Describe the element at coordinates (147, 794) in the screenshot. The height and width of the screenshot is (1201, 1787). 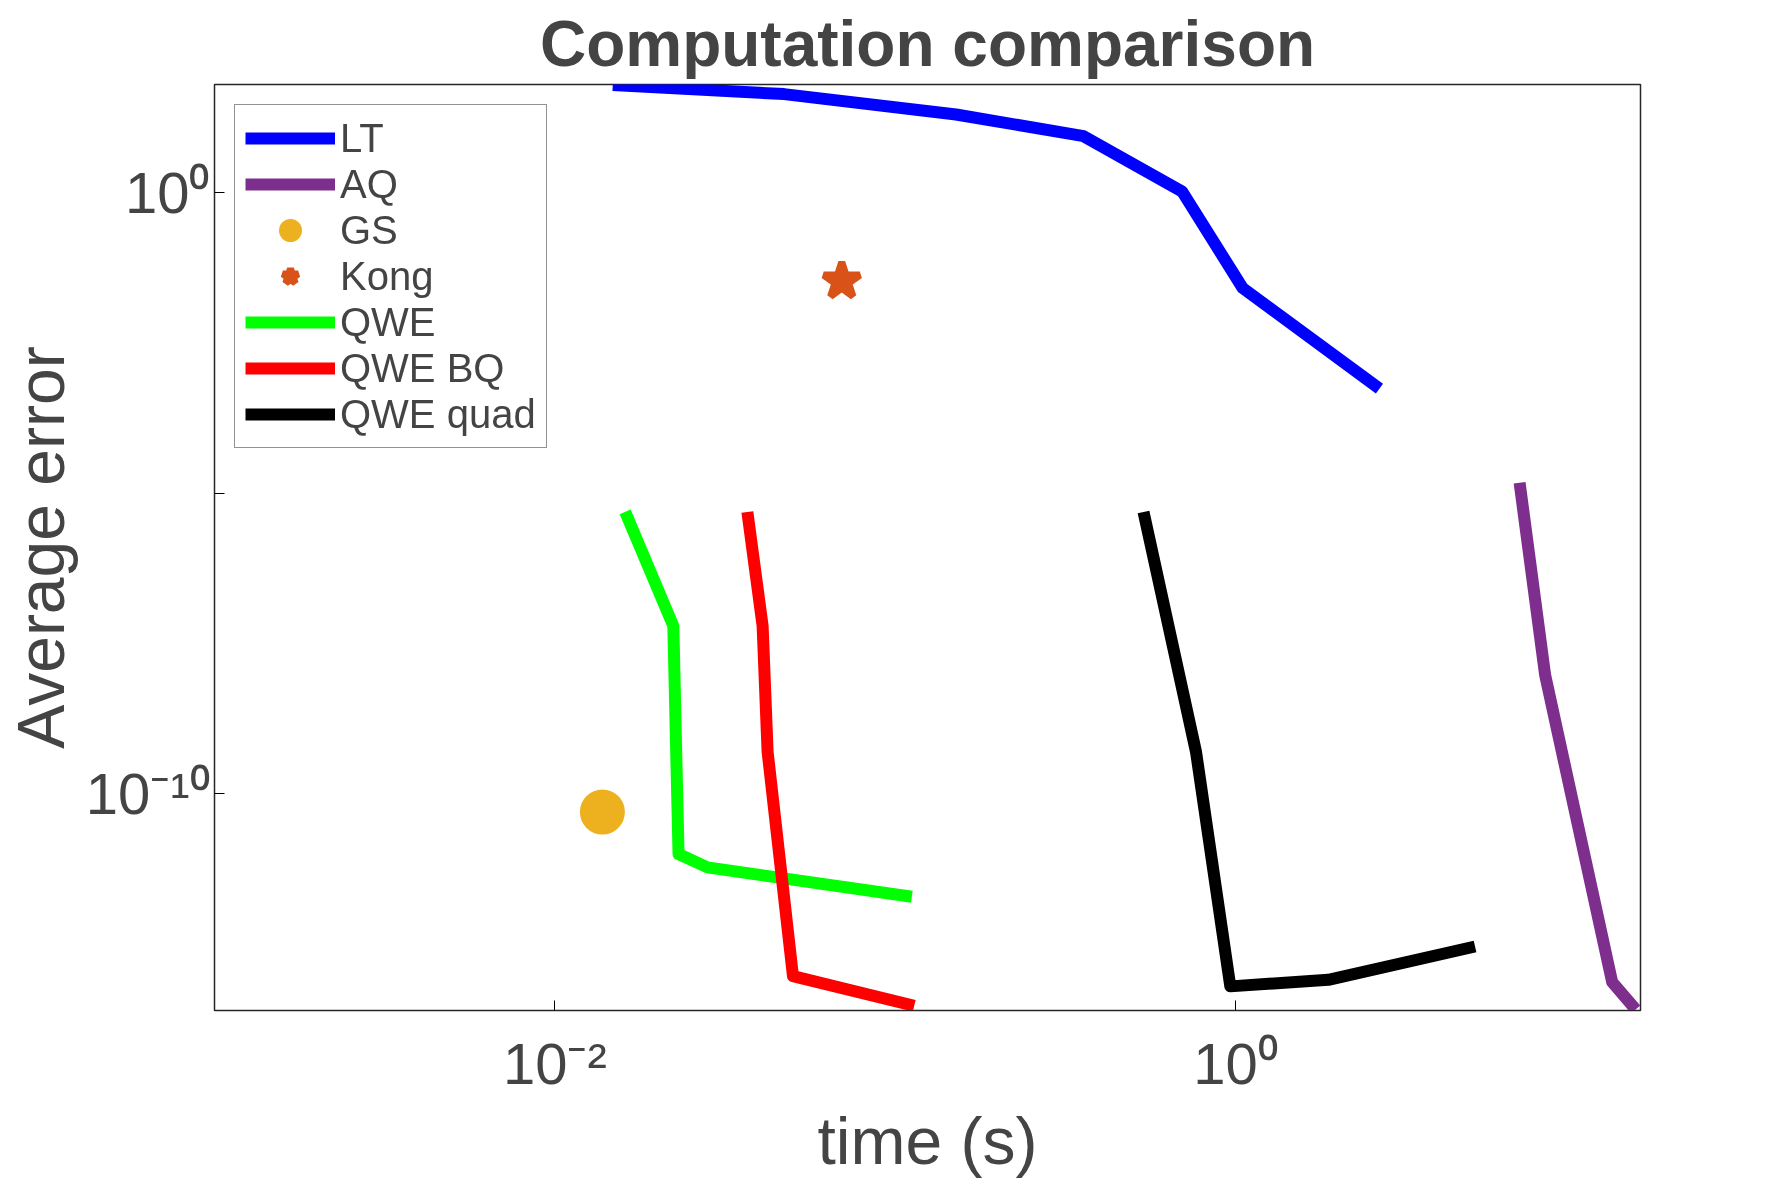
I see `y-tick-label: 10⁻¹⁰` at that location.